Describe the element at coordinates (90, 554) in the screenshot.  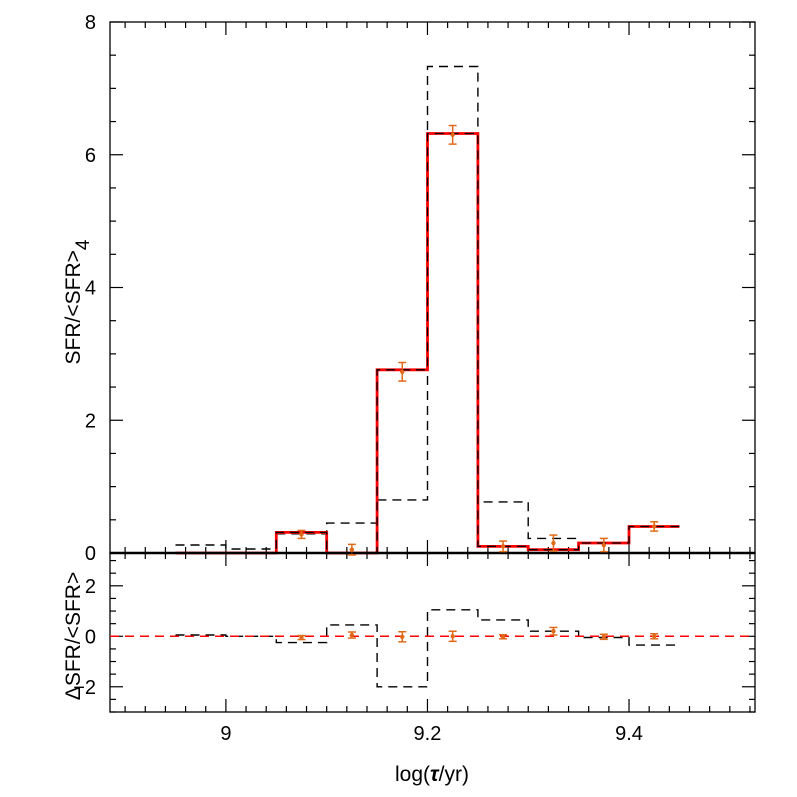
I see `top-y-tick-label: 0` at that location.